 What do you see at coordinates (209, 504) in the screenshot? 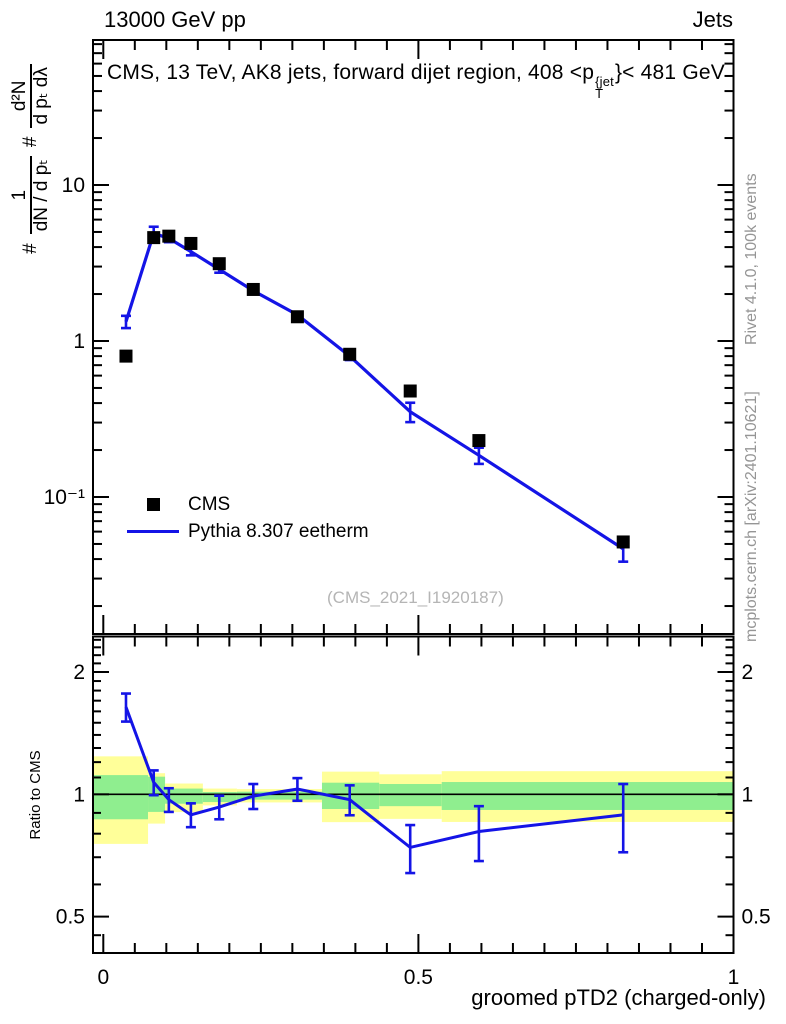
I see `legend-label: CMS` at bounding box center [209, 504].